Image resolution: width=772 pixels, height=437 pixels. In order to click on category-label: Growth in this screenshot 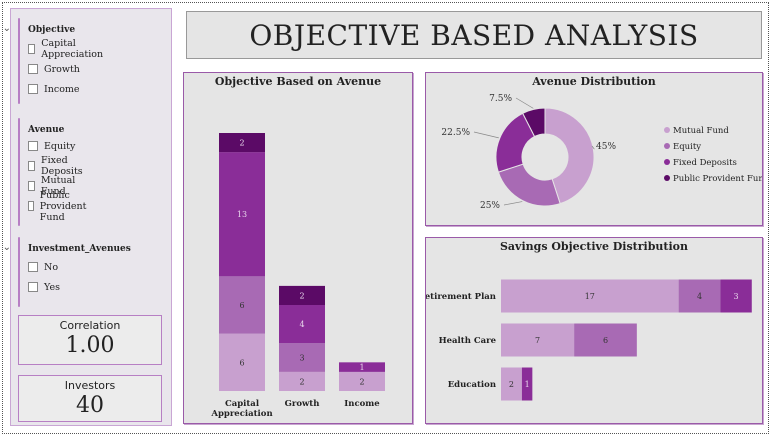, I will do `click(302, 404)`.